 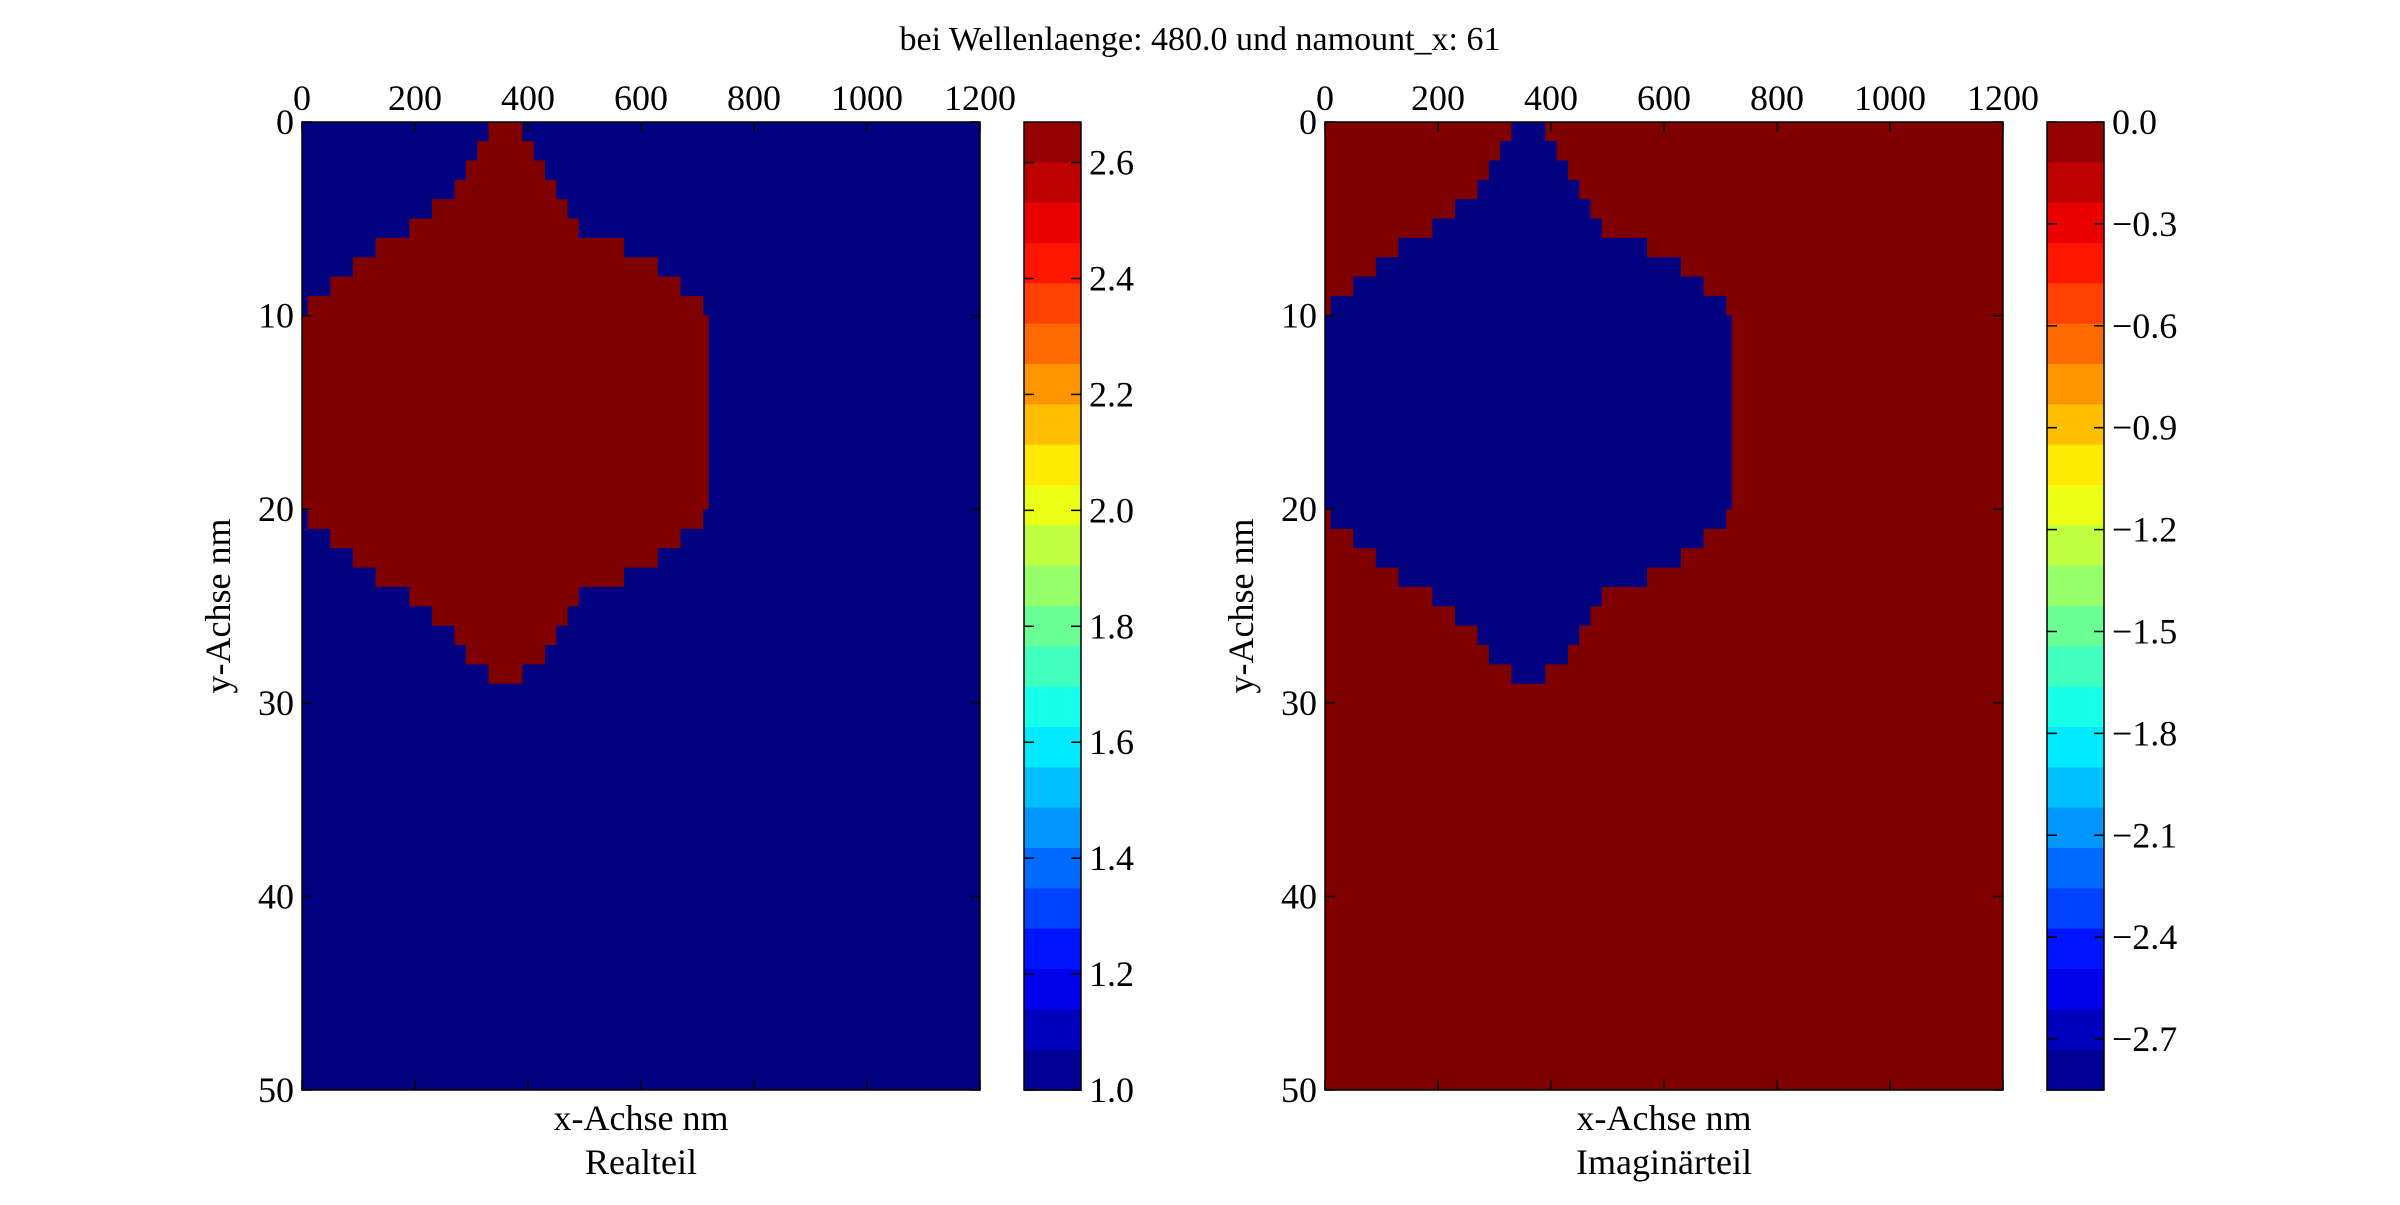 I want to click on x-axis-label: x-Achse nm, so click(x=641, y=1118).